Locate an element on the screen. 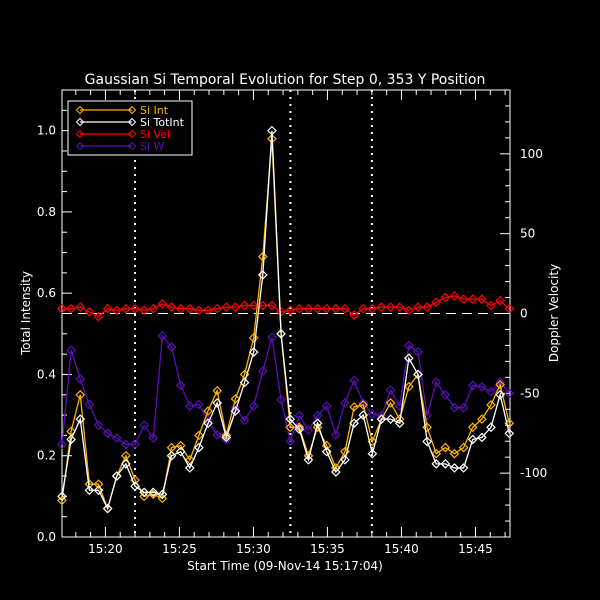  y-tick-label: 0.4 is located at coordinates (46, 374).